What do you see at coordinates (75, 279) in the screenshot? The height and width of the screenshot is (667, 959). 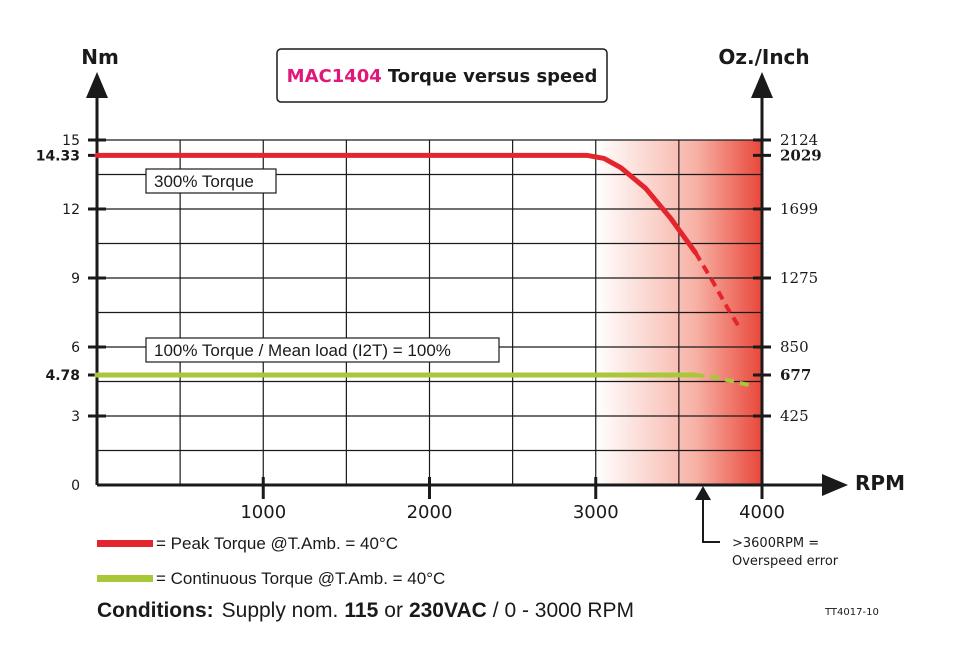 I see `y-tick-left-label: 9` at bounding box center [75, 279].